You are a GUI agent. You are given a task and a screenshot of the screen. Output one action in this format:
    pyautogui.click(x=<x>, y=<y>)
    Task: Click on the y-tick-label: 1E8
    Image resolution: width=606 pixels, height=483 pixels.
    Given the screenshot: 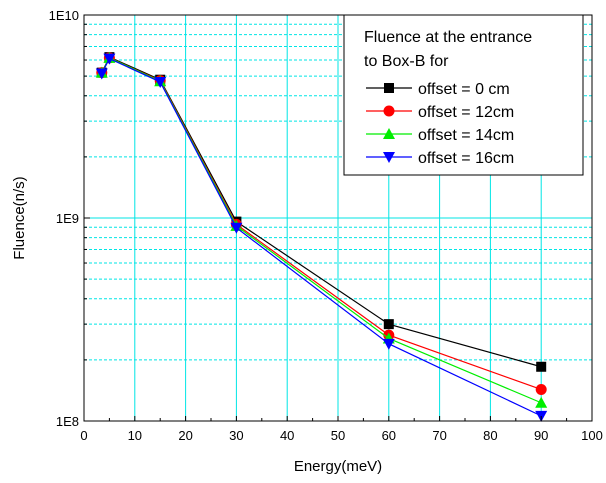 What is the action you would take?
    pyautogui.click(x=67, y=421)
    